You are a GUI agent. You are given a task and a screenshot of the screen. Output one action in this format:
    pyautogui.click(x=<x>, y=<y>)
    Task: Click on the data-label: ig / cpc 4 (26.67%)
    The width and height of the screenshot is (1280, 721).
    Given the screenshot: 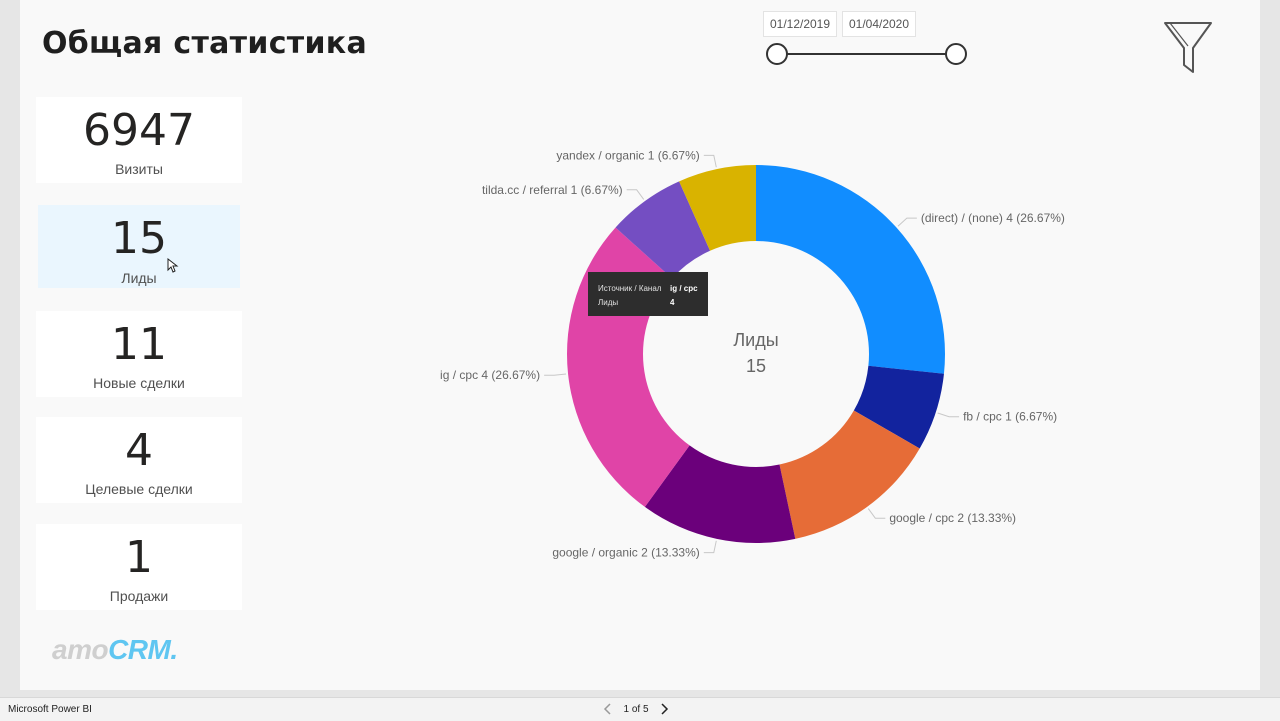 What is the action you would take?
    pyautogui.click(x=490, y=375)
    